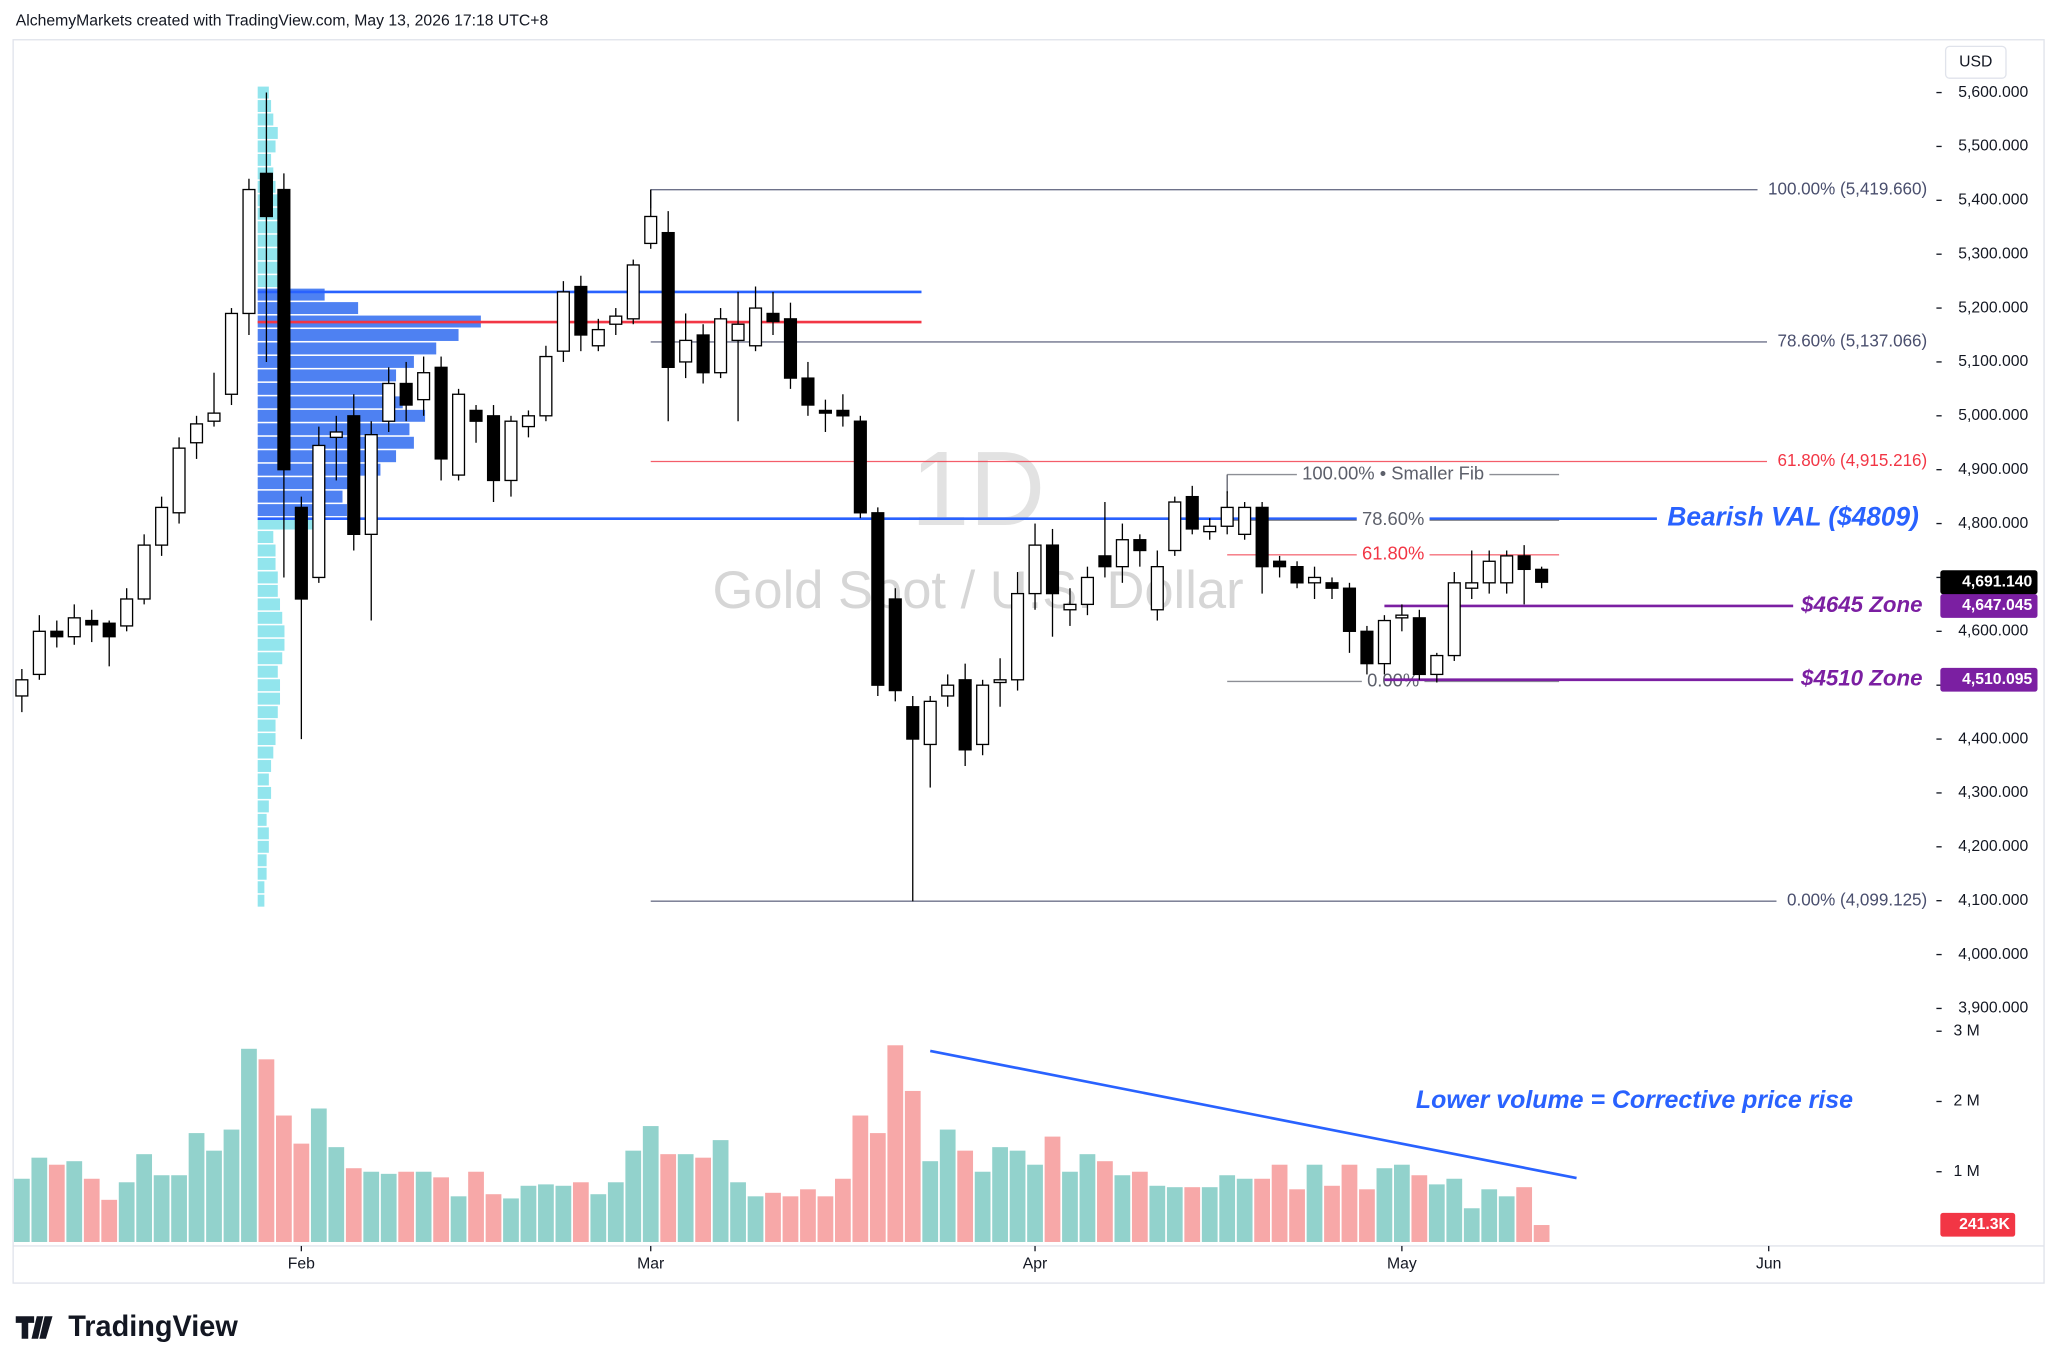 Image resolution: width=2048 pixels, height=1352 pixels. What do you see at coordinates (1993, 792) in the screenshot?
I see `y-tick-label: 4,300.000` at bounding box center [1993, 792].